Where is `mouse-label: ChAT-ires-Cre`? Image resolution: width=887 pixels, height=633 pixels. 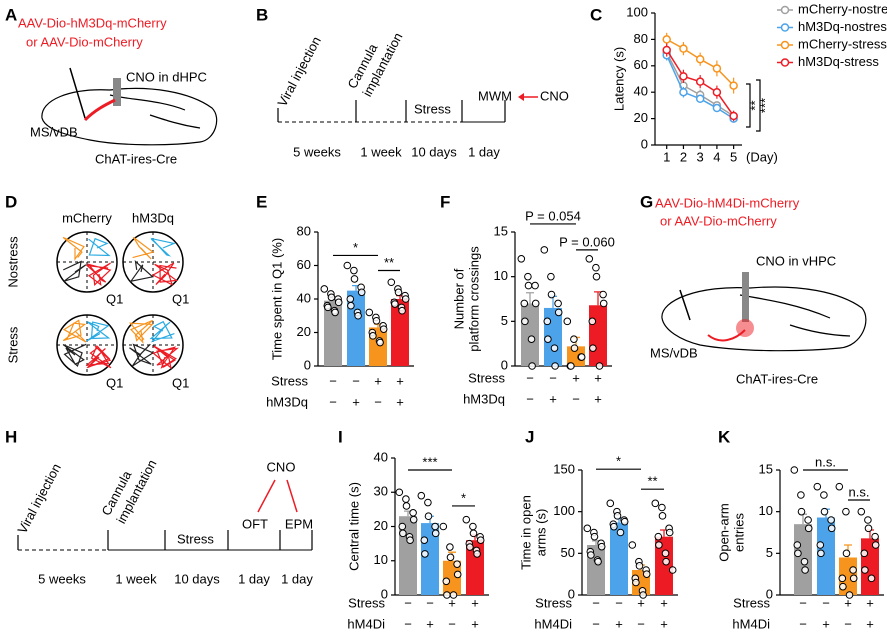
mouse-label: ChAT-ires-Cre is located at coordinates (136, 158).